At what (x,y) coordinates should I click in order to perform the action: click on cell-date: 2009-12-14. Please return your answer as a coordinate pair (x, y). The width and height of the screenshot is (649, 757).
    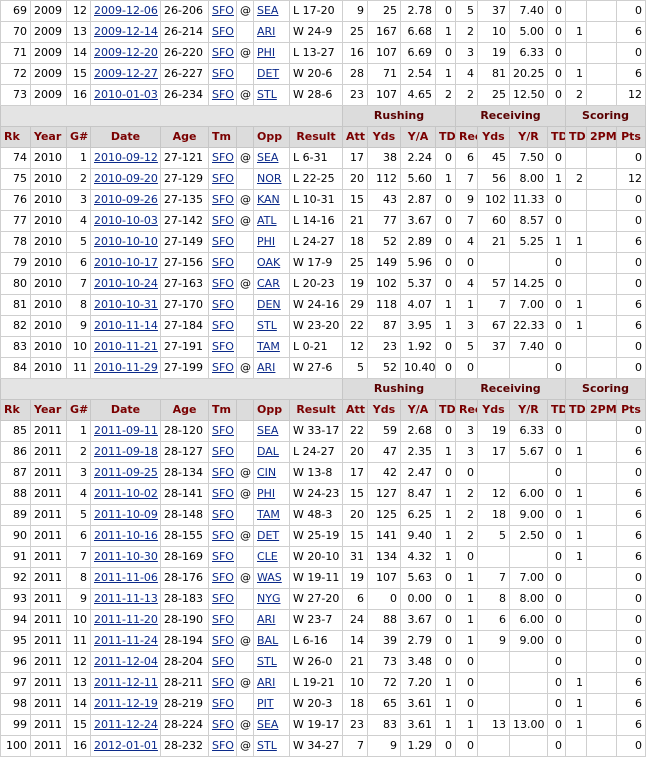
    Looking at the image, I should click on (125, 32).